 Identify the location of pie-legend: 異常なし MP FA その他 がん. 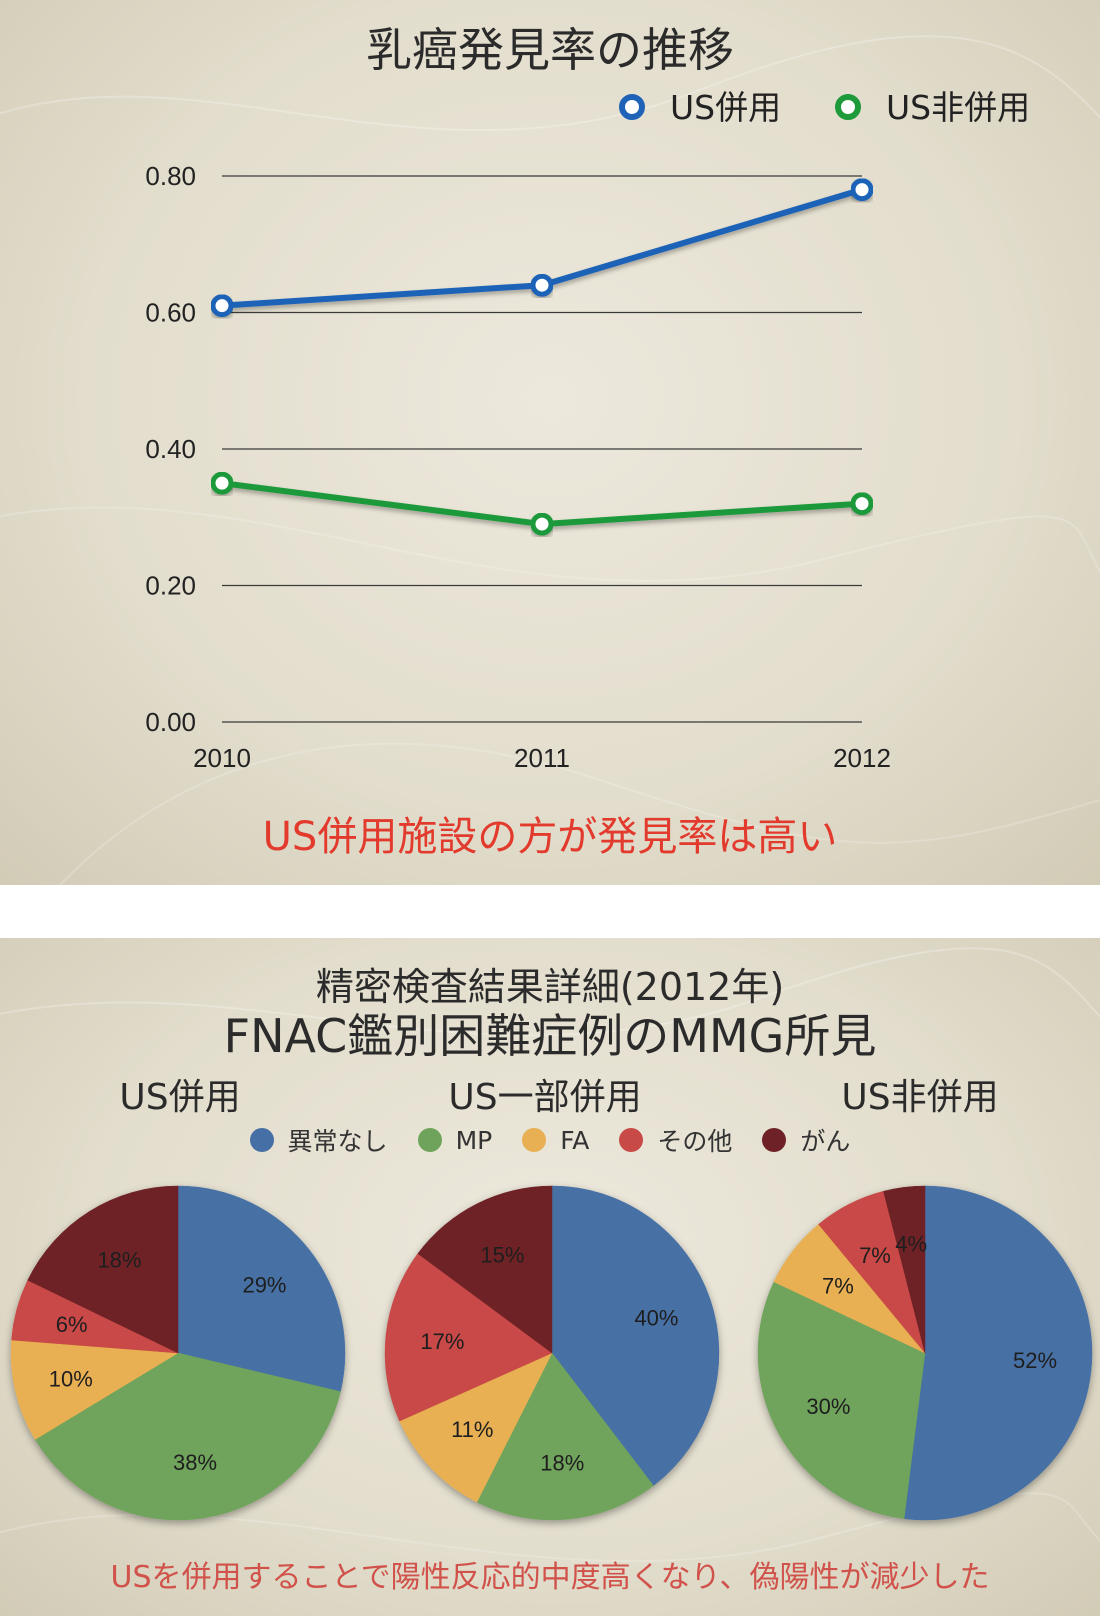
(550, 1140).